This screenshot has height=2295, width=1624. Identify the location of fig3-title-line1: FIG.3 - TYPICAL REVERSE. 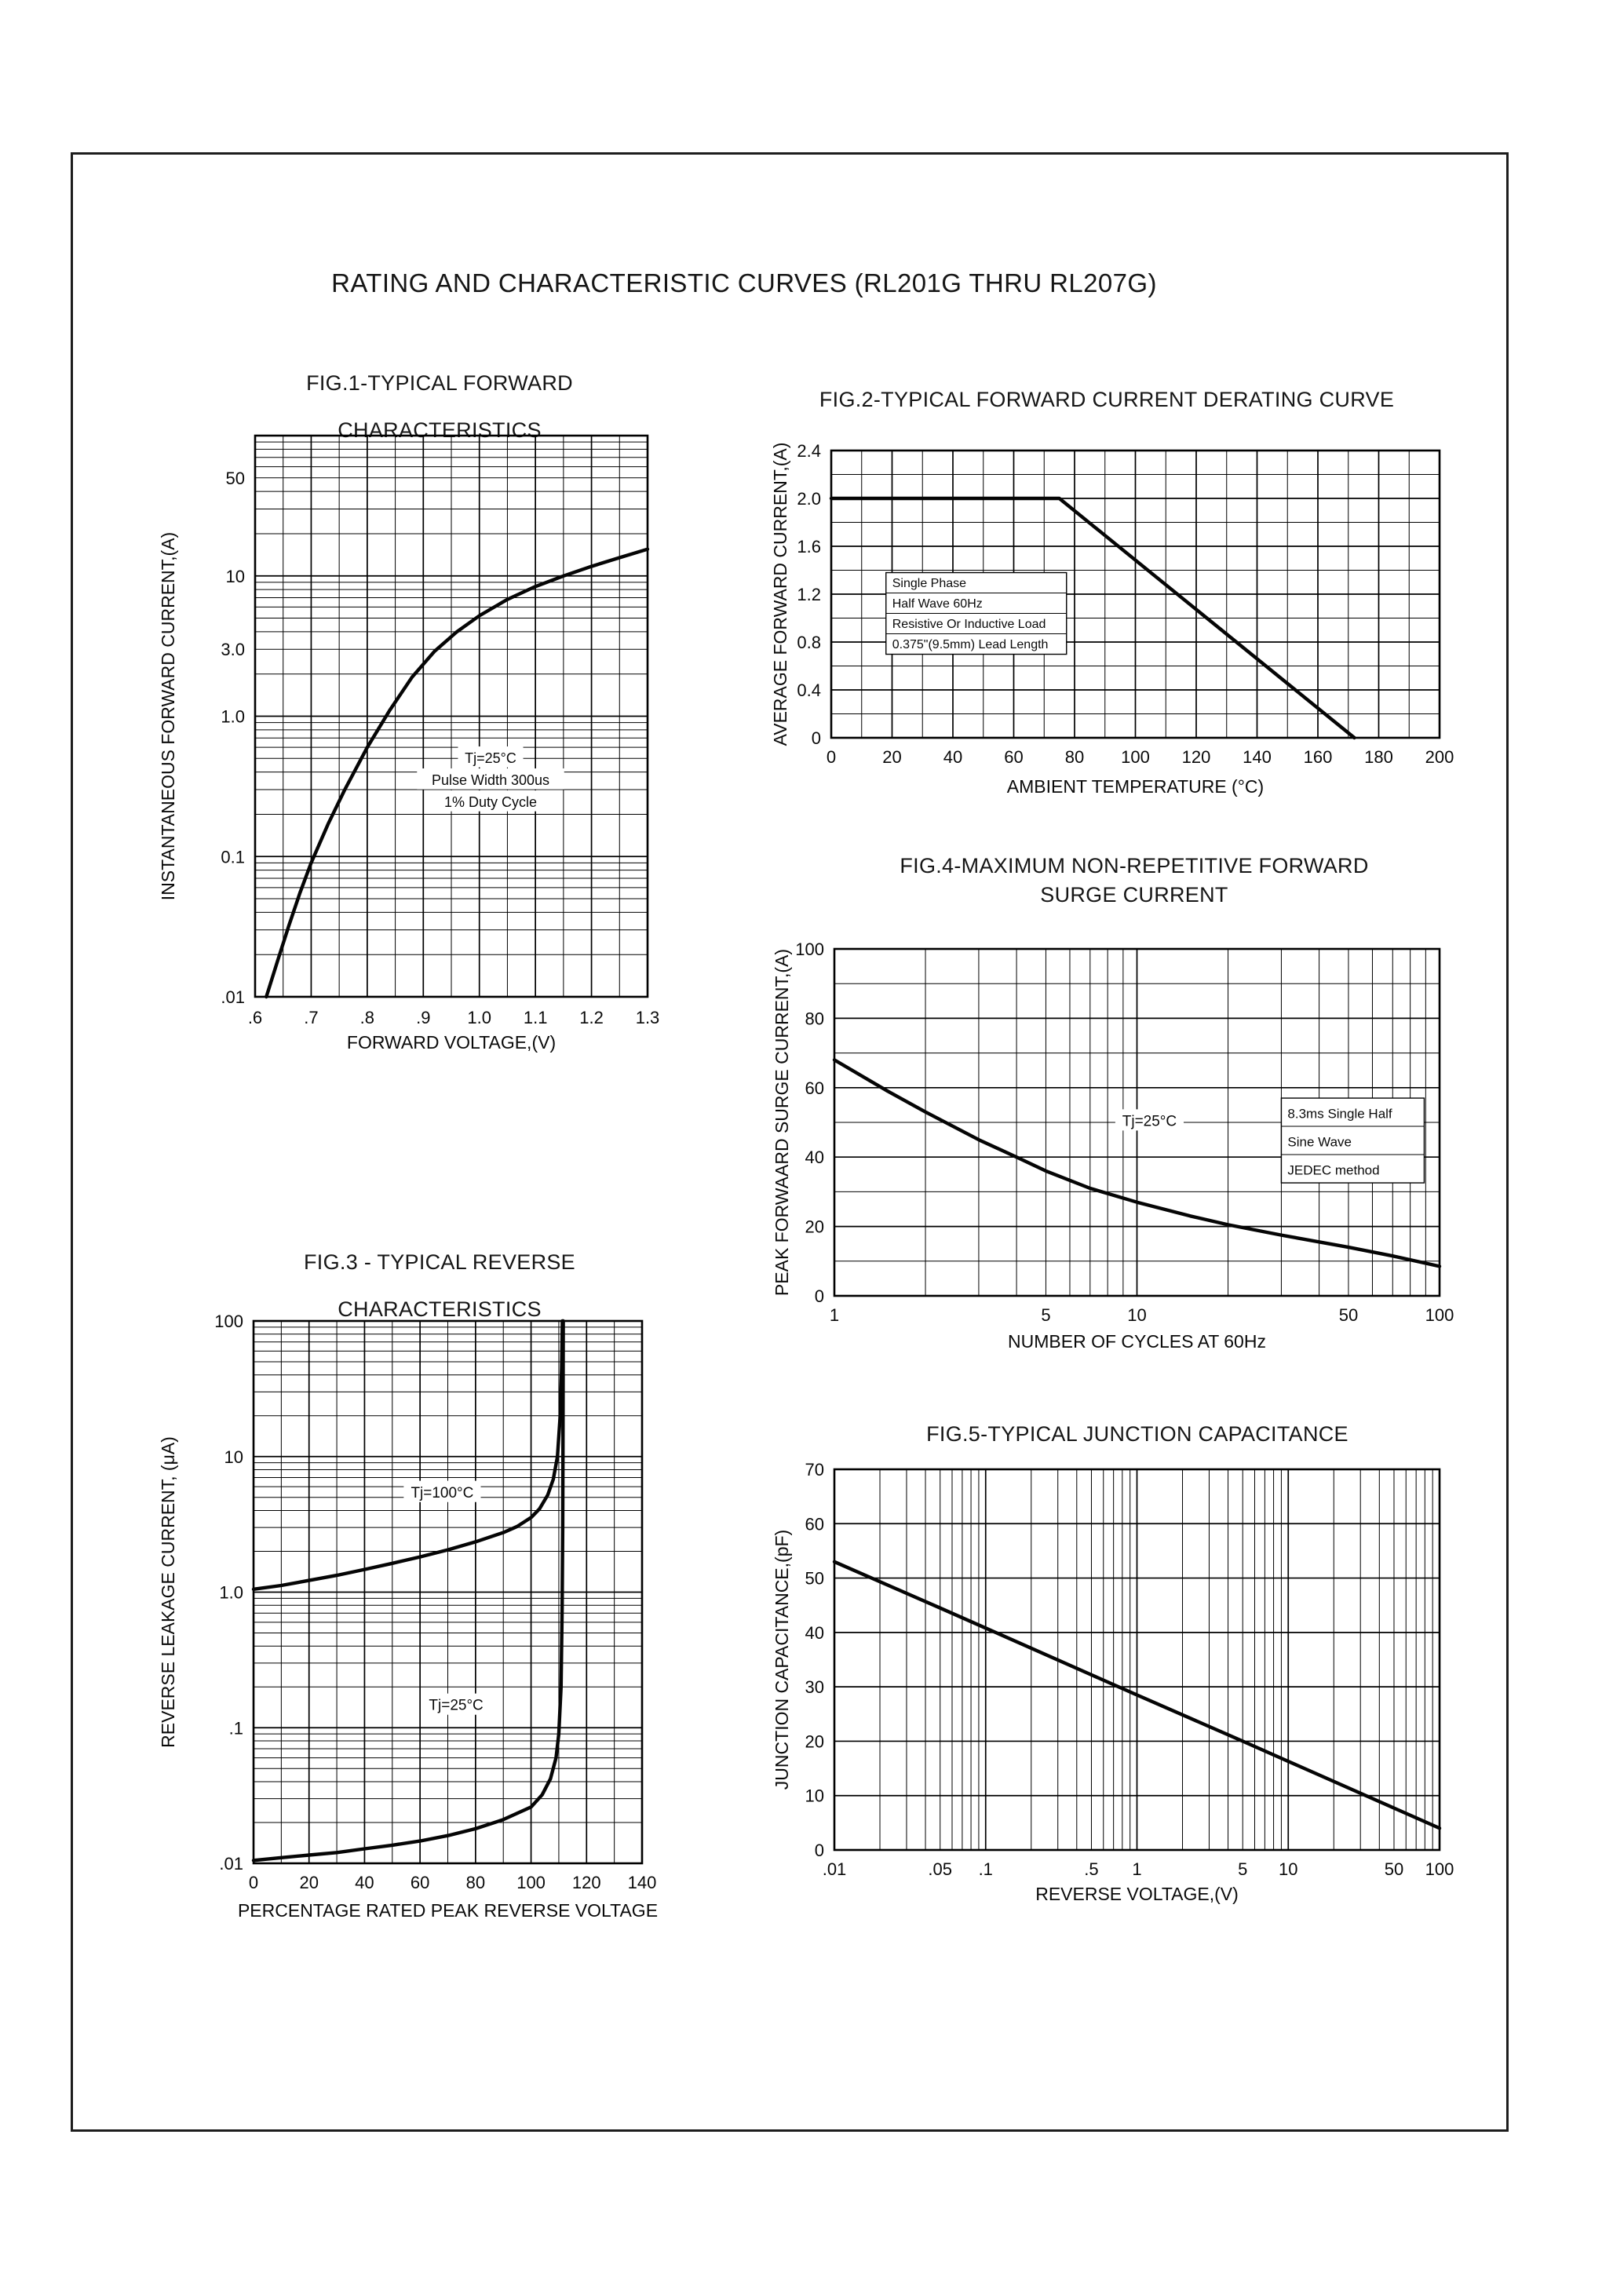
(440, 1262).